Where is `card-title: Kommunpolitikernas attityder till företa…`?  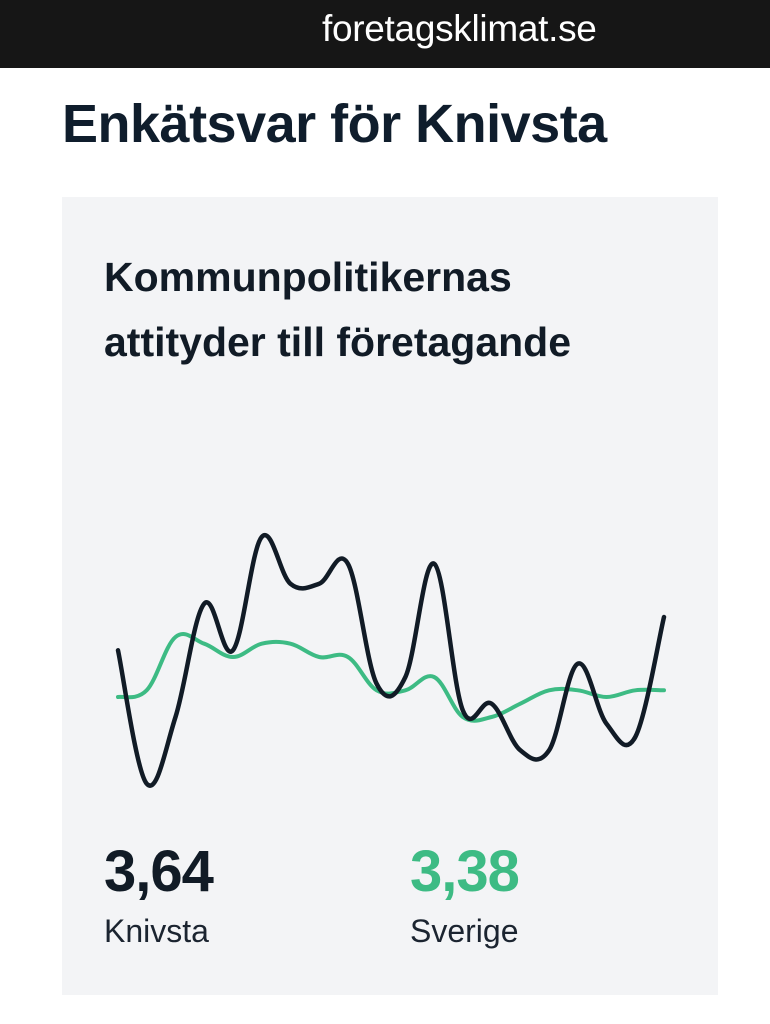
card-title: Kommunpolitikernas attityder till företa… is located at coordinates (338, 309).